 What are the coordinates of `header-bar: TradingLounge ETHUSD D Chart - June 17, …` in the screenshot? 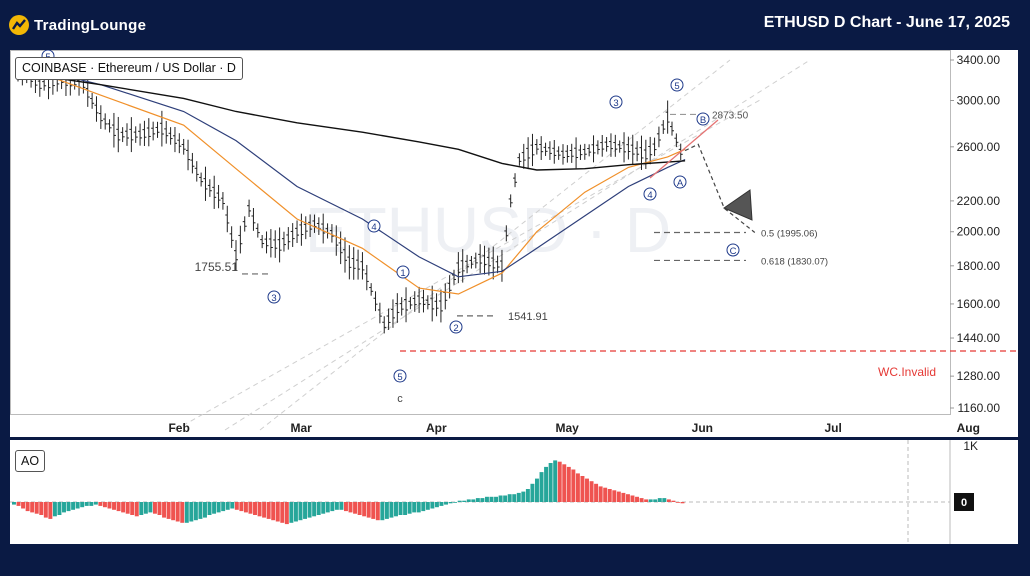 It's located at (515, 24).